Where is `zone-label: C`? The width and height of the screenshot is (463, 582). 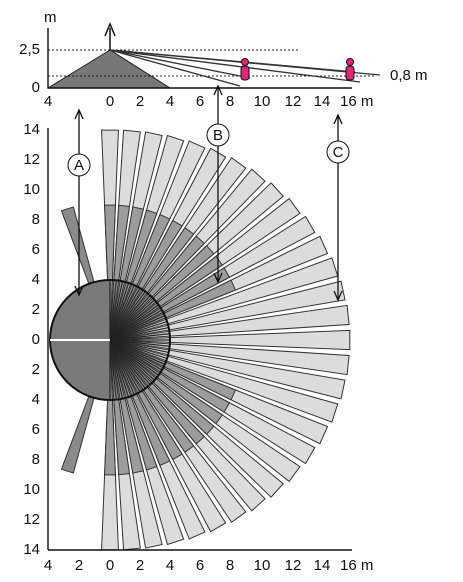
zone-label: C is located at coordinates (338, 152).